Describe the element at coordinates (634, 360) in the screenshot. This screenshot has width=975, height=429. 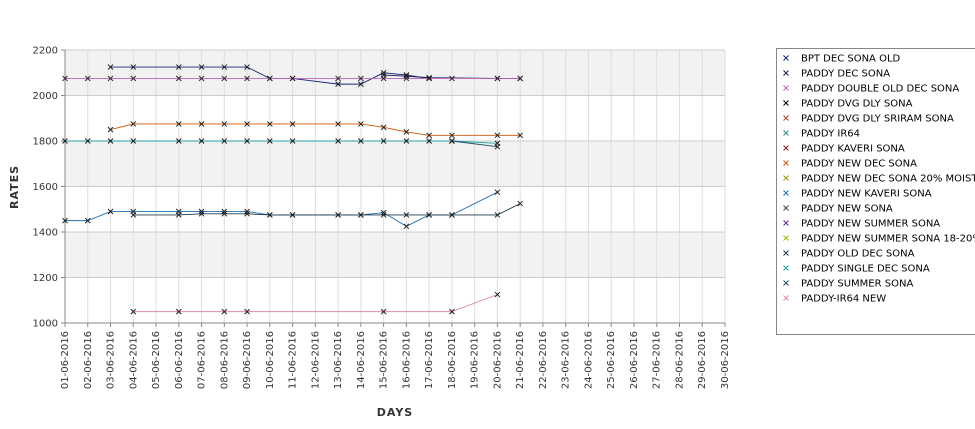
I see `x-tick-label: 26-06-2016` at that location.